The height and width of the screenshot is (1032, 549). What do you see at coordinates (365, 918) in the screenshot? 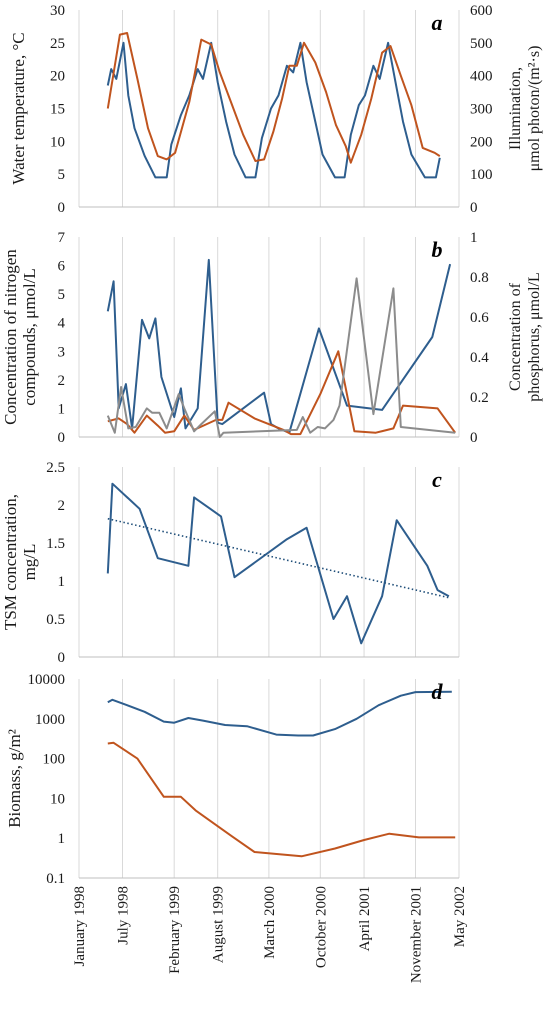
I see `x-tick-label: April 2001` at bounding box center [365, 918].